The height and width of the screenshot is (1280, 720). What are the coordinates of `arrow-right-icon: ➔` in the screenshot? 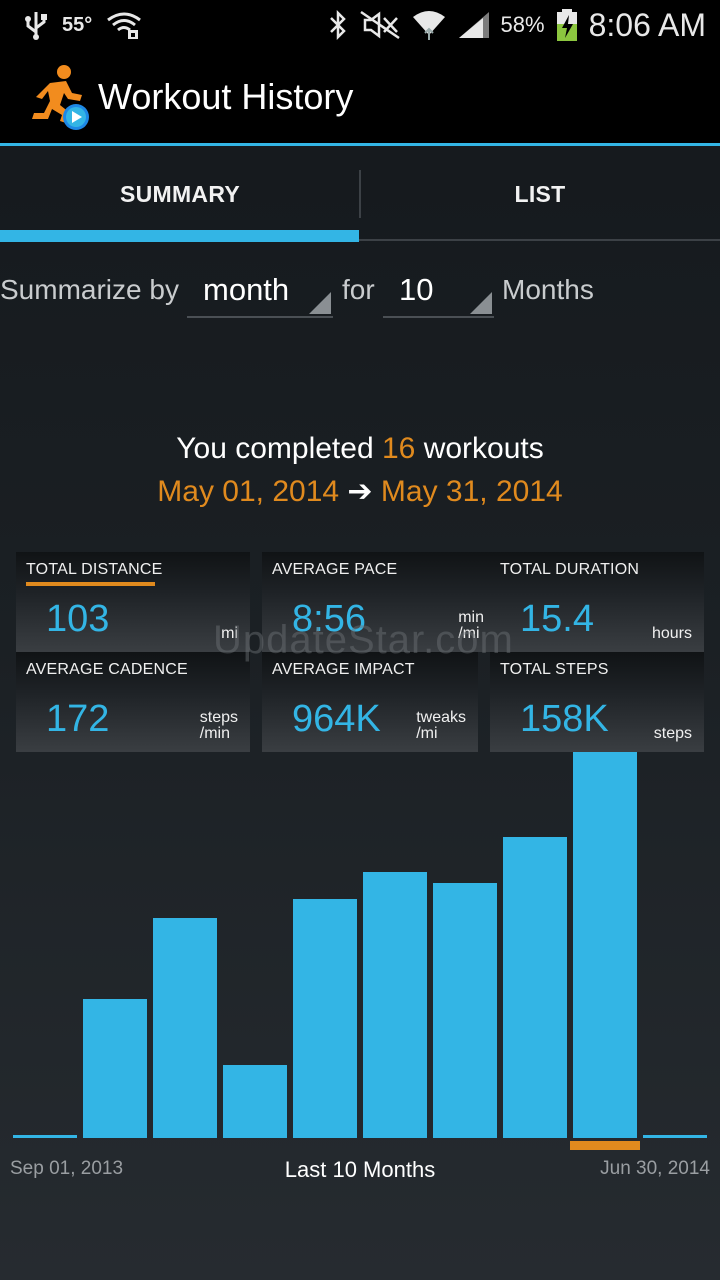 It's located at (360, 491).